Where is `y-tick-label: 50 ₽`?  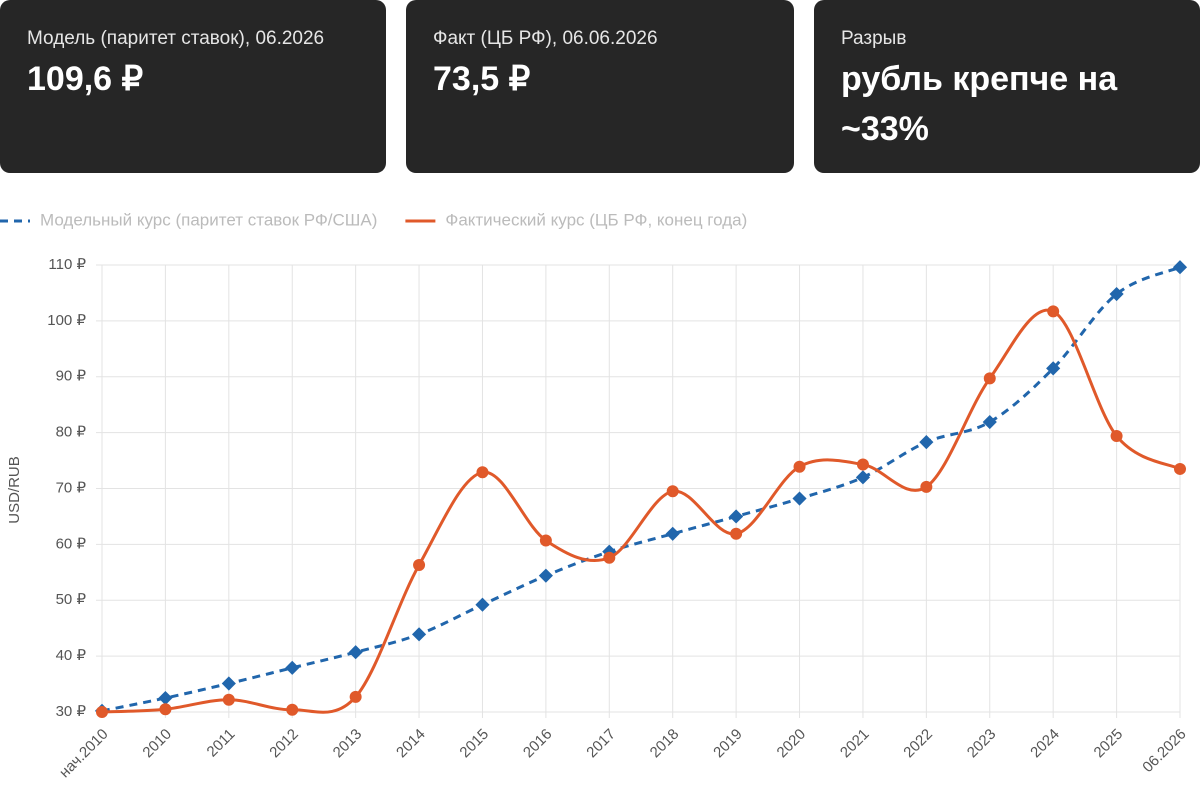
y-tick-label: 50 ₽ is located at coordinates (71, 599).